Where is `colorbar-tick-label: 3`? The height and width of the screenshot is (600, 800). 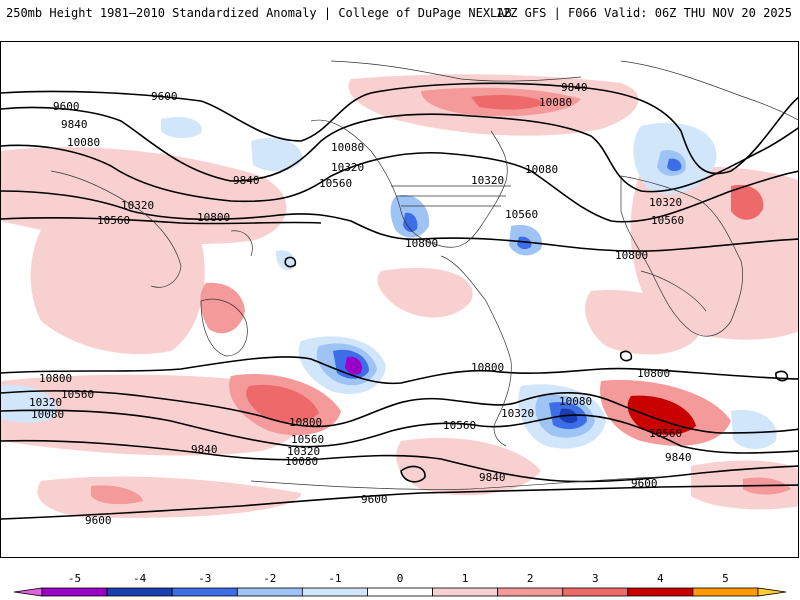
colorbar-tick-label: 3 is located at coordinates (595, 578).